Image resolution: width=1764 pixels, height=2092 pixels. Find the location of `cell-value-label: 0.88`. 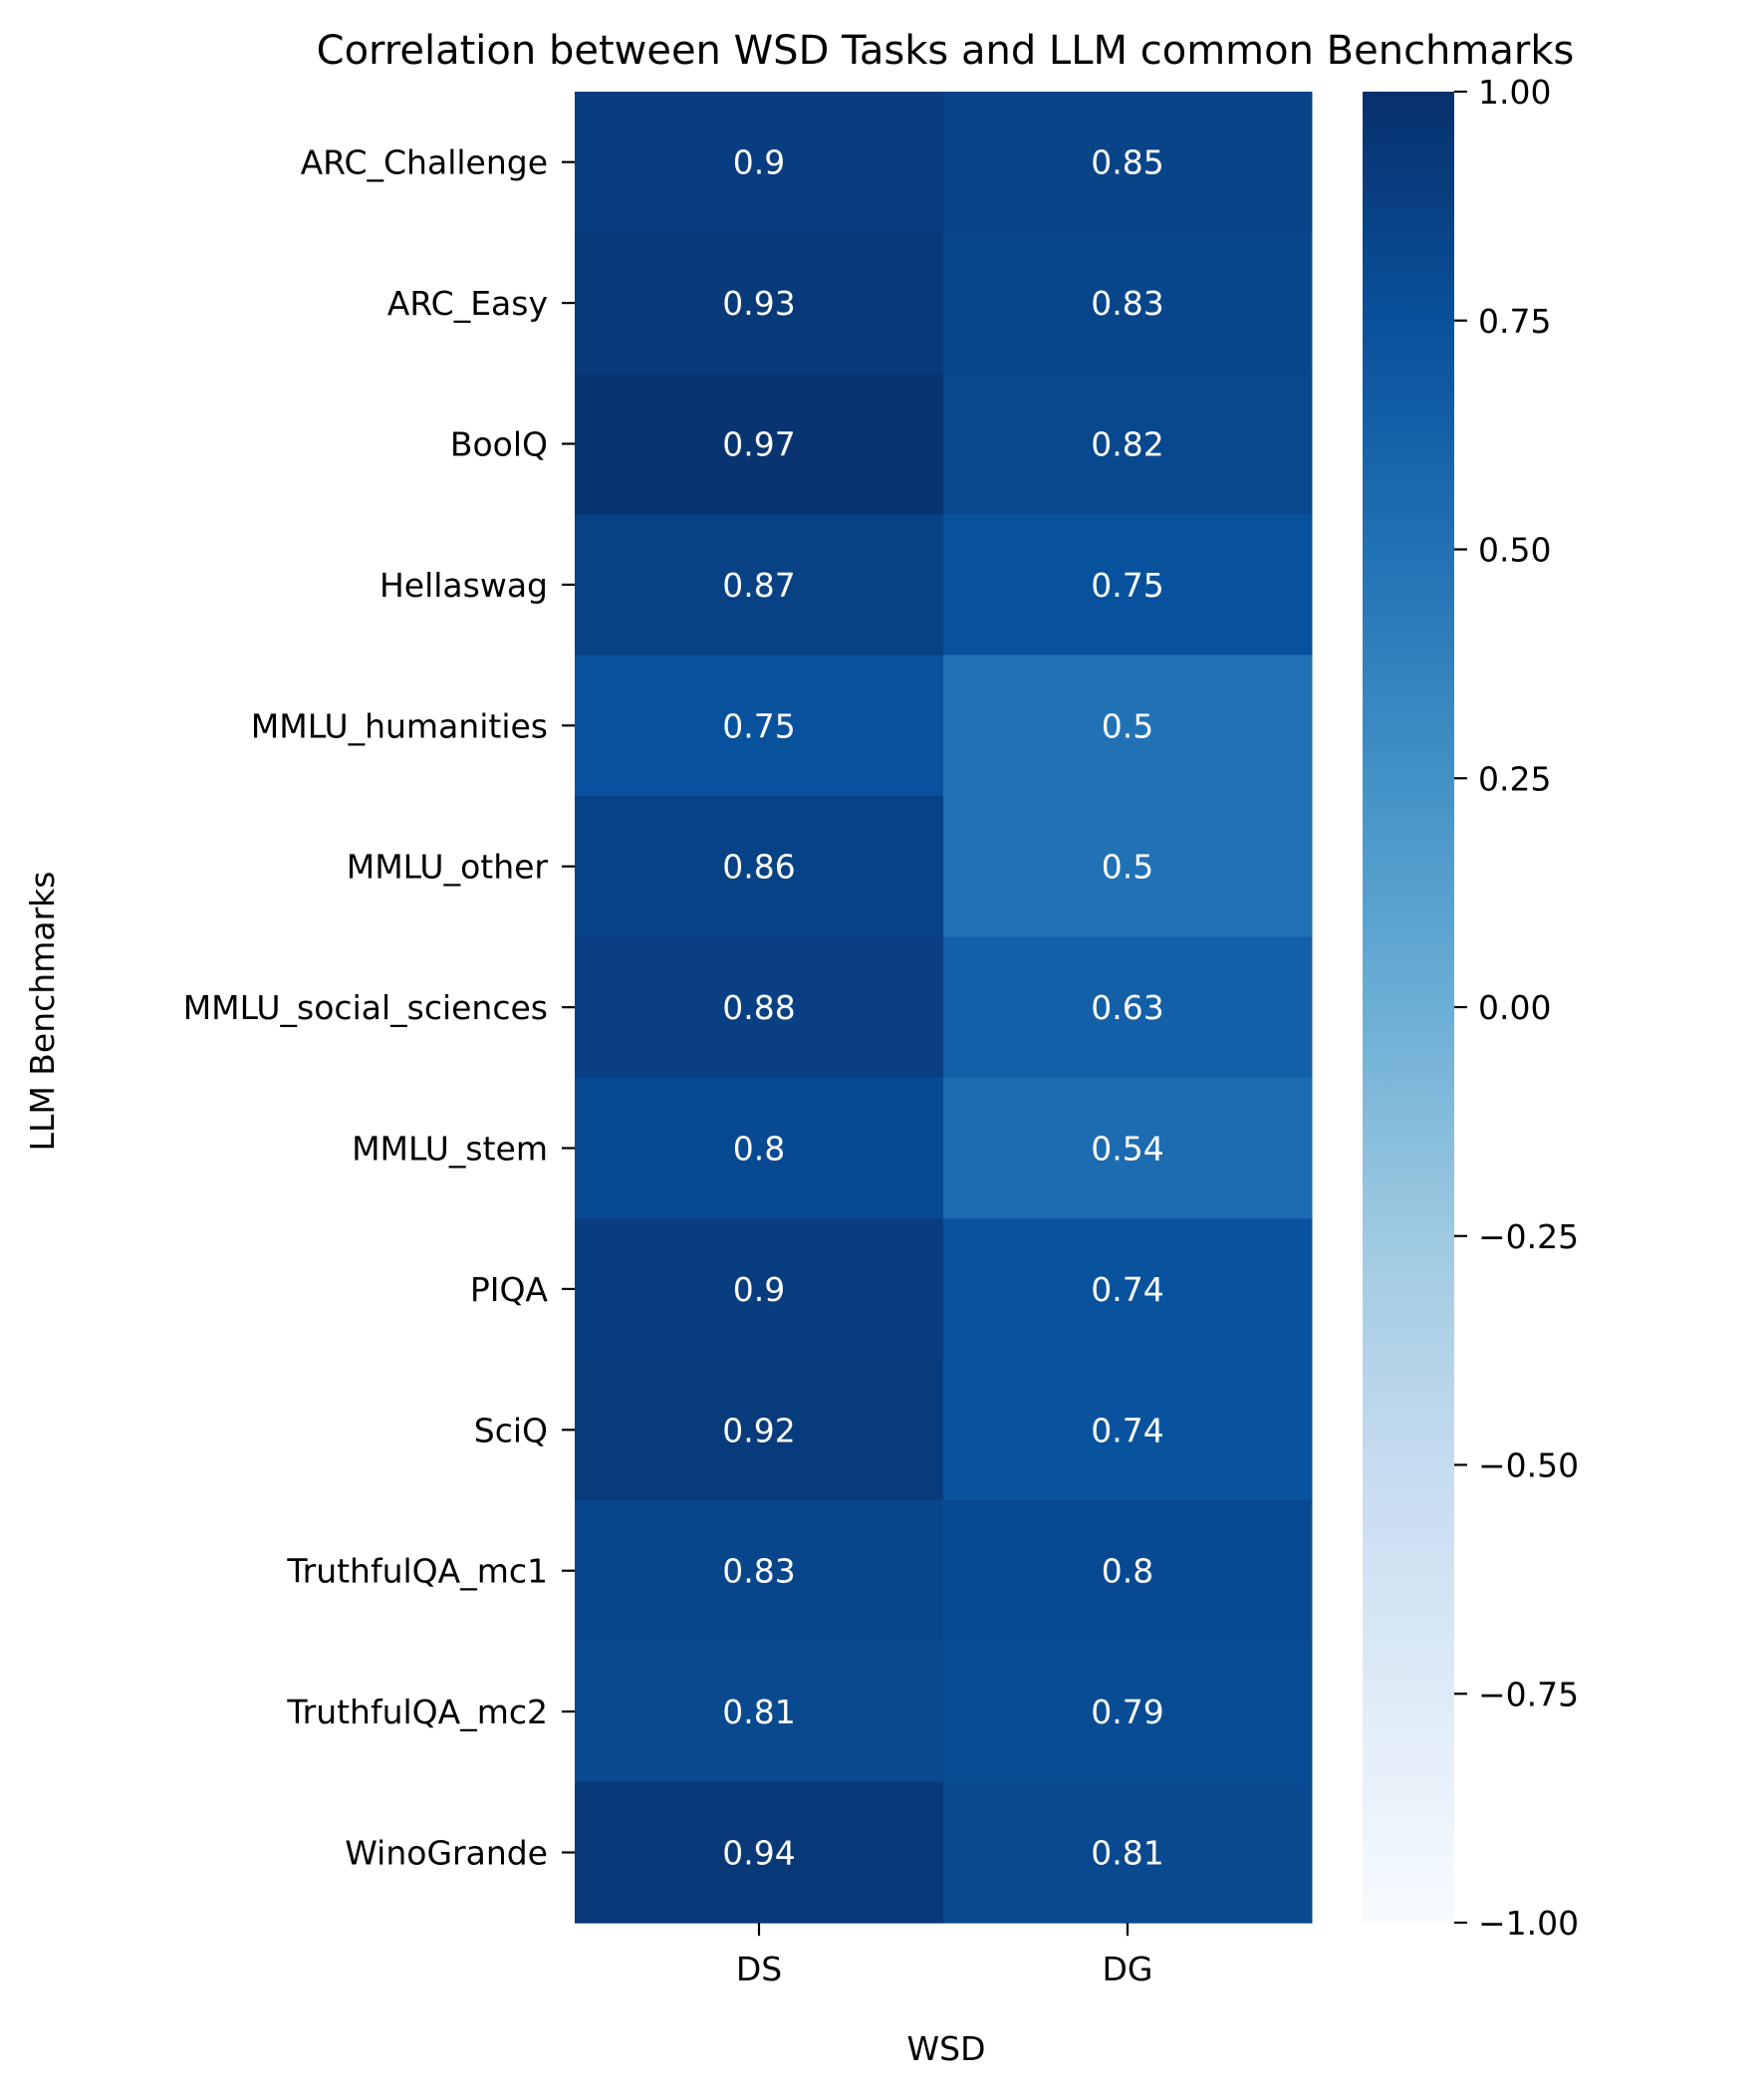

cell-value-label: 0.88 is located at coordinates (758, 1007).